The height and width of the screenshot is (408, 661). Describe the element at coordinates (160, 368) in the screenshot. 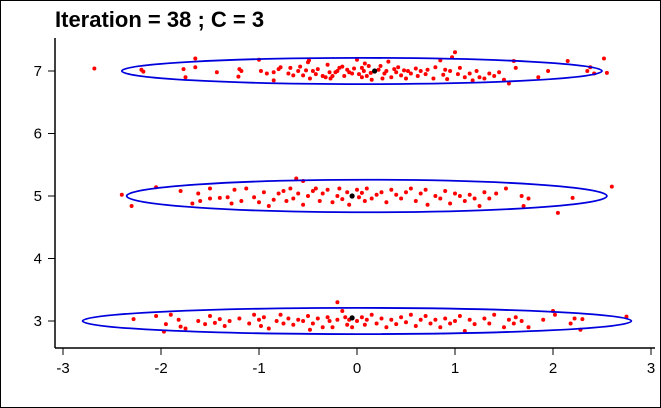

I see `x-tick-label: -2` at that location.